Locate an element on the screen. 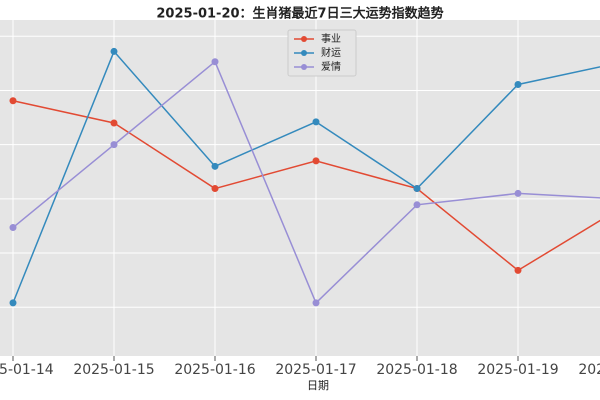  x-tick-label: 2025-01-20 is located at coordinates (589, 370).